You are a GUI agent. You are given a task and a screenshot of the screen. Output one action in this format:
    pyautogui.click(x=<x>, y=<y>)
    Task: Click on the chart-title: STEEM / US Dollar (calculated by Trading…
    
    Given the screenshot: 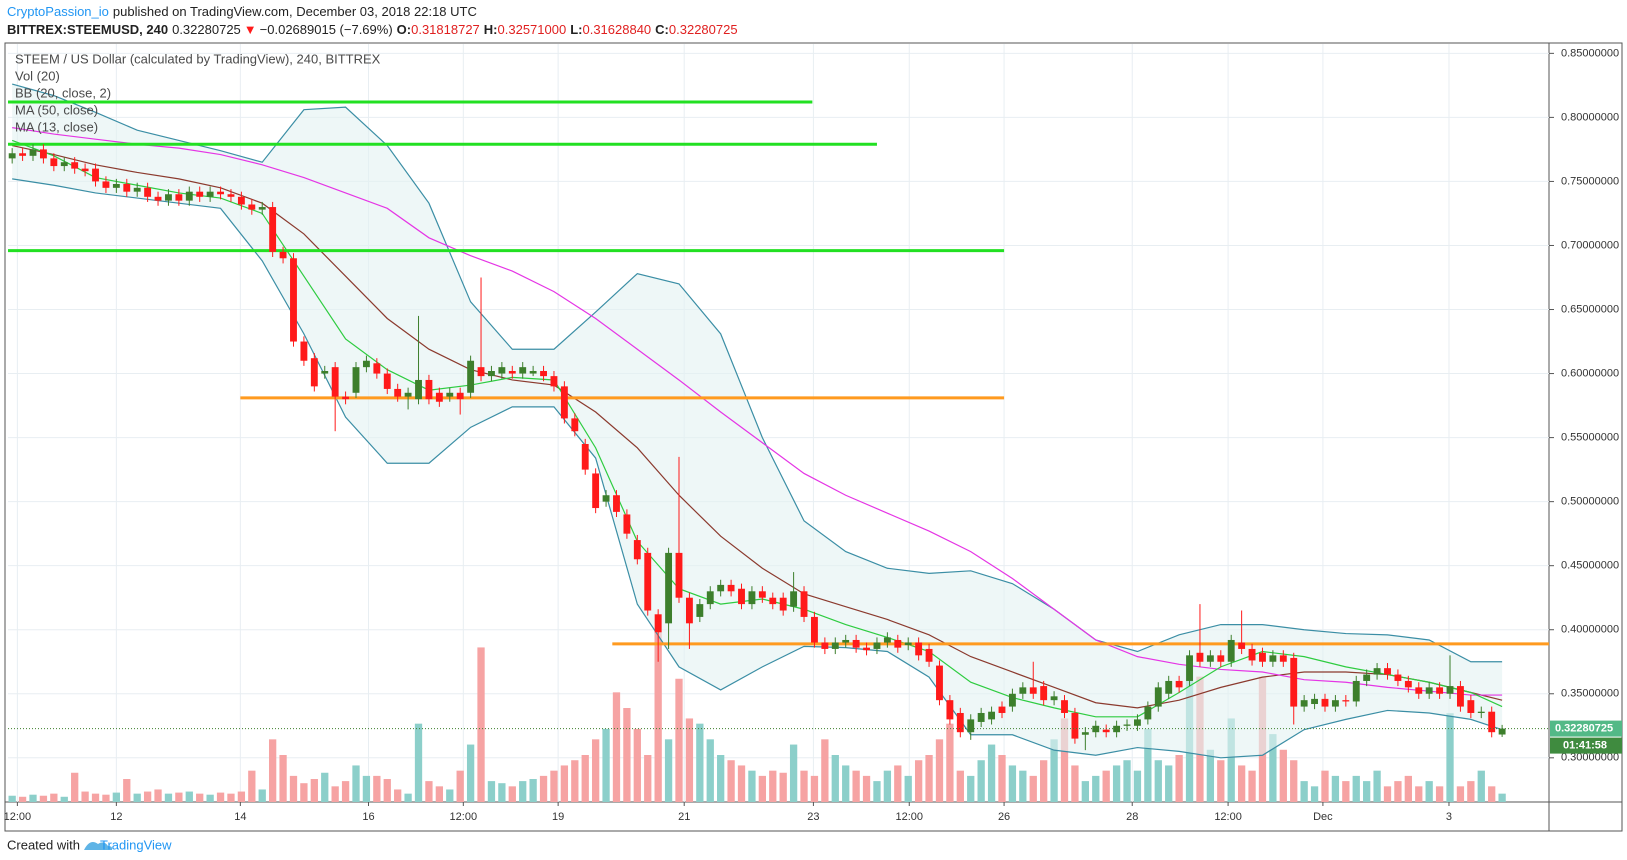 What is the action you would take?
    pyautogui.click(x=198, y=58)
    